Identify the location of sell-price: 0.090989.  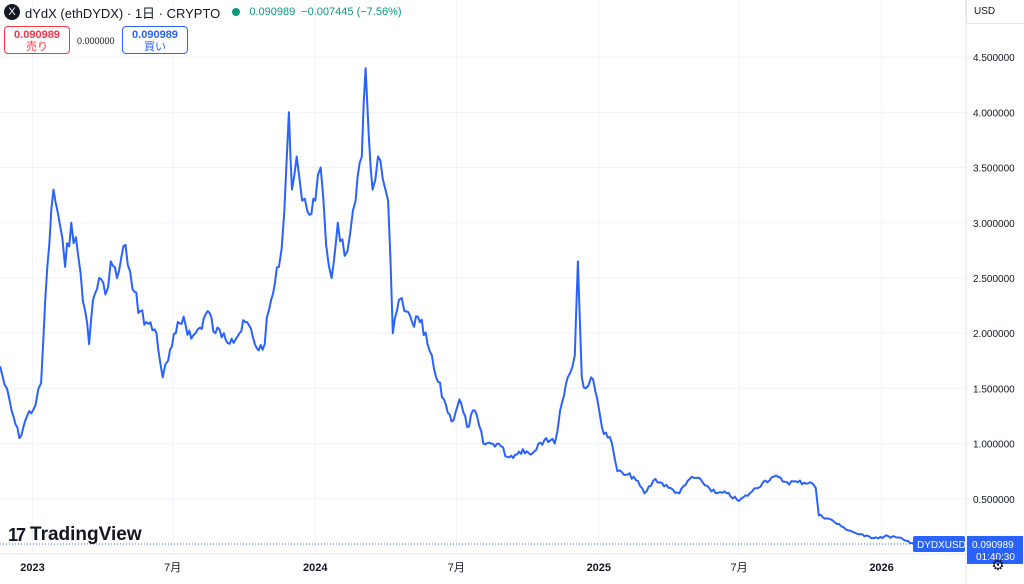
(37, 35).